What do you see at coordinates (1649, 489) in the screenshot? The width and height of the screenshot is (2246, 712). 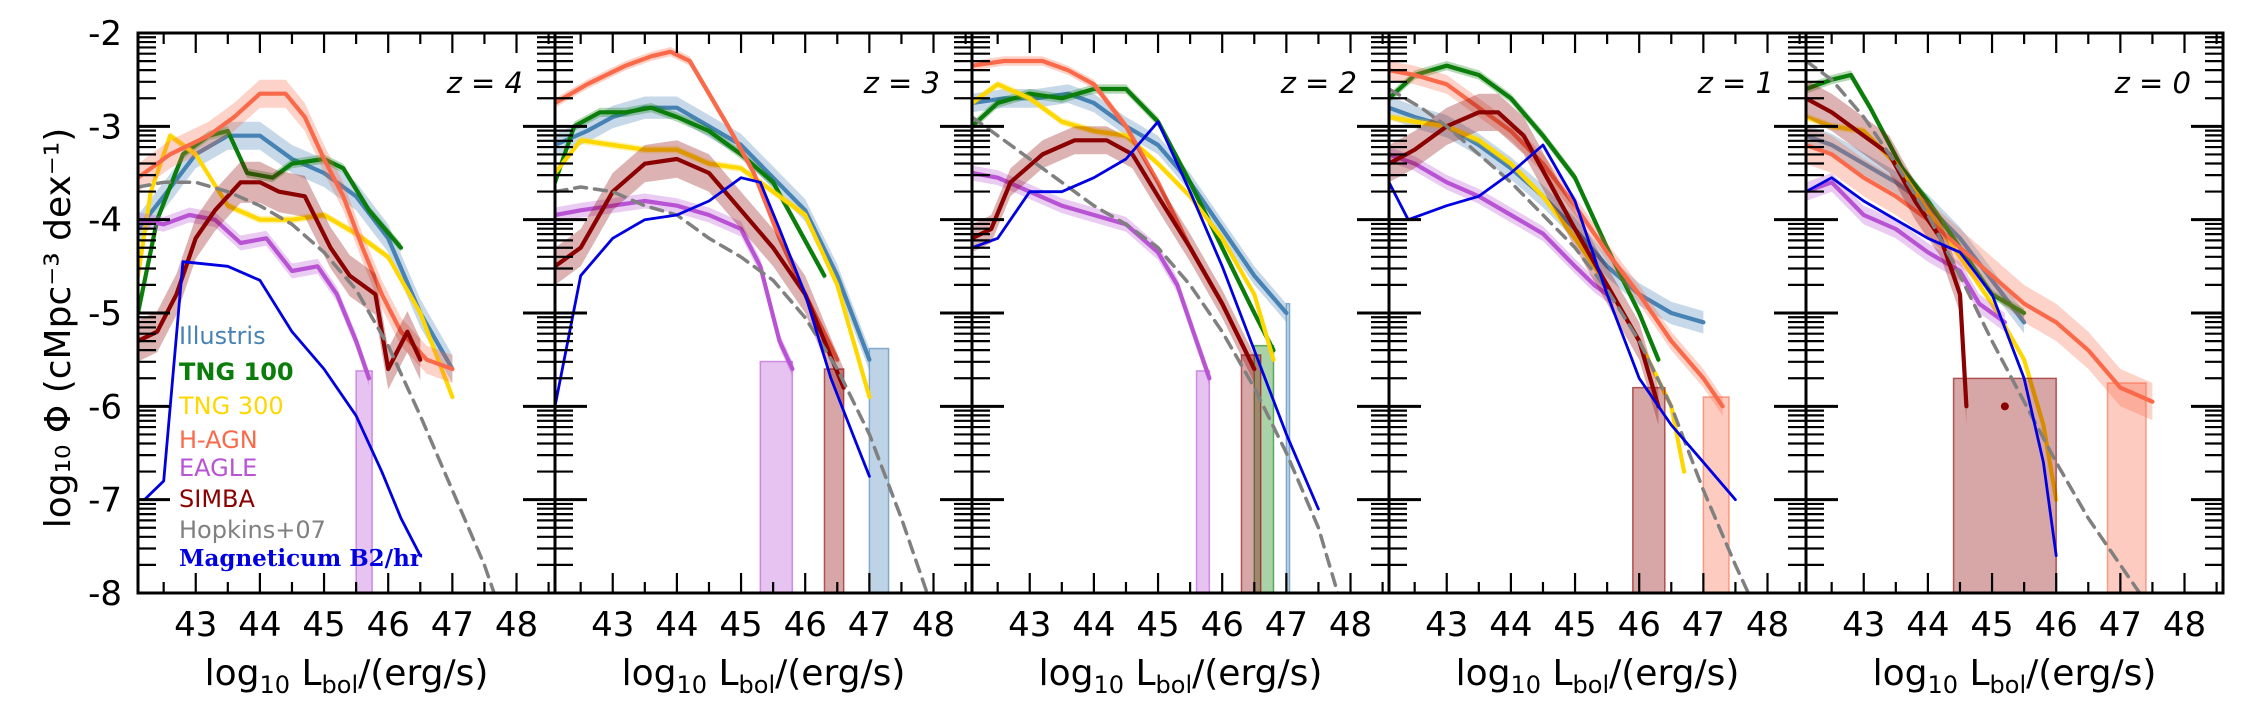 I see `lower-limit-simba` at bounding box center [1649, 489].